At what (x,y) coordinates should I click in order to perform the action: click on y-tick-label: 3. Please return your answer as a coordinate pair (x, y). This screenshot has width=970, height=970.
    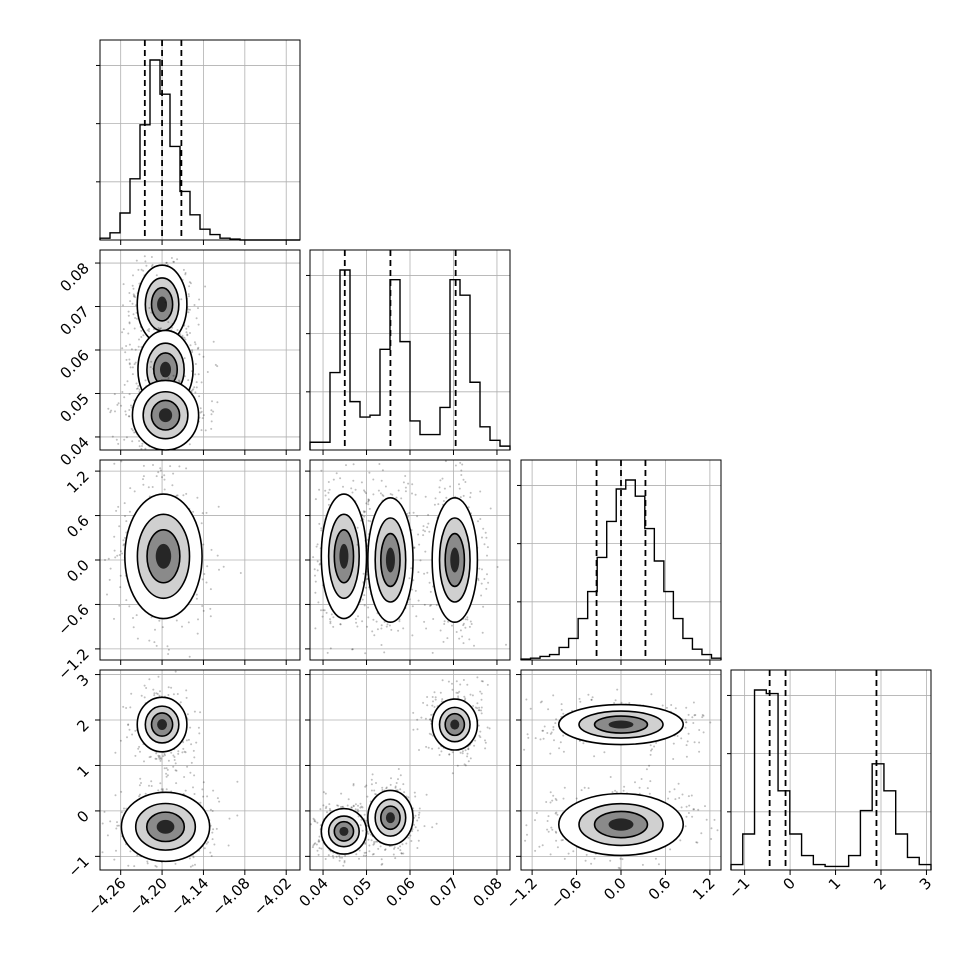
    Looking at the image, I should click on (82, 680).